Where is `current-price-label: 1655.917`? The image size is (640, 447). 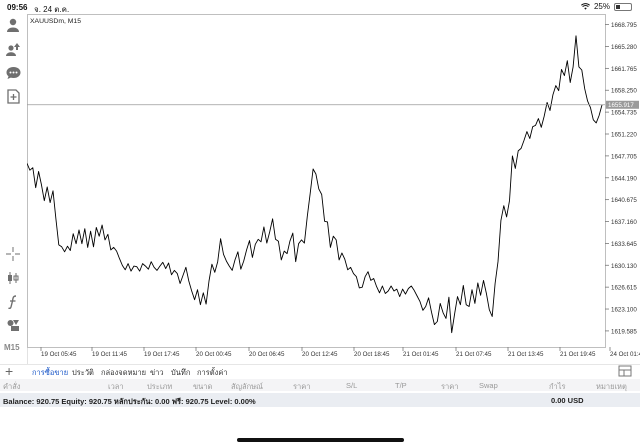
current-price-label: 1655.917 is located at coordinates (621, 105).